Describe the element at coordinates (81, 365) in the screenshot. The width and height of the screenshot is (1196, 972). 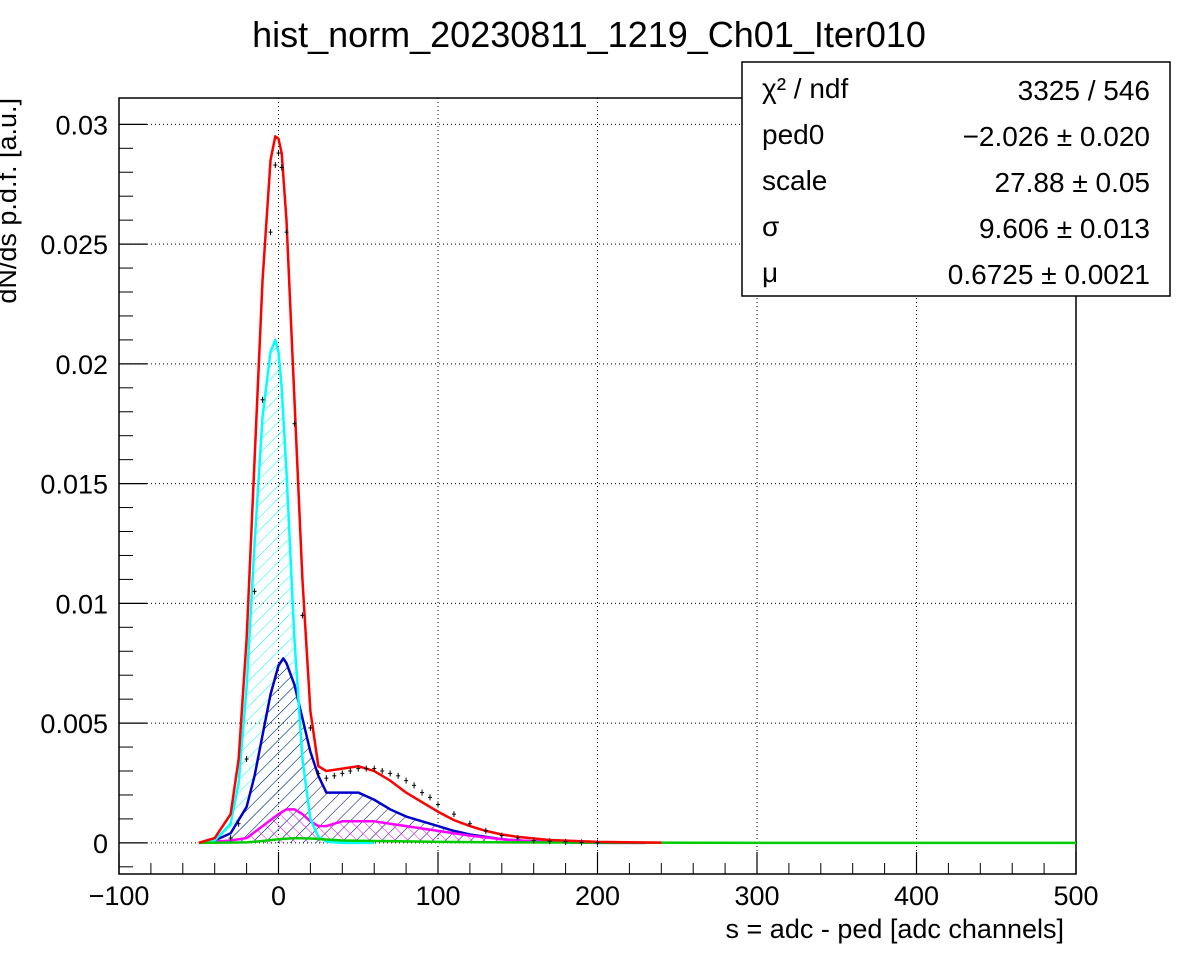
I see `y-tick-label: 0.02` at that location.